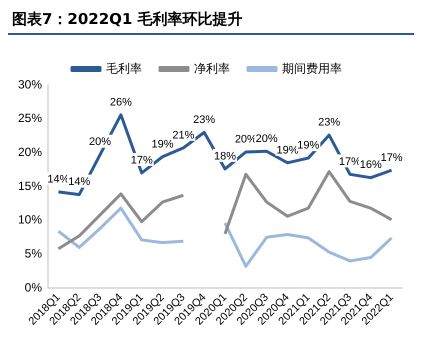 The width and height of the screenshot is (422, 339). Describe the element at coordinates (371, 165) in the screenshot. I see `data-label: 16%` at that location.